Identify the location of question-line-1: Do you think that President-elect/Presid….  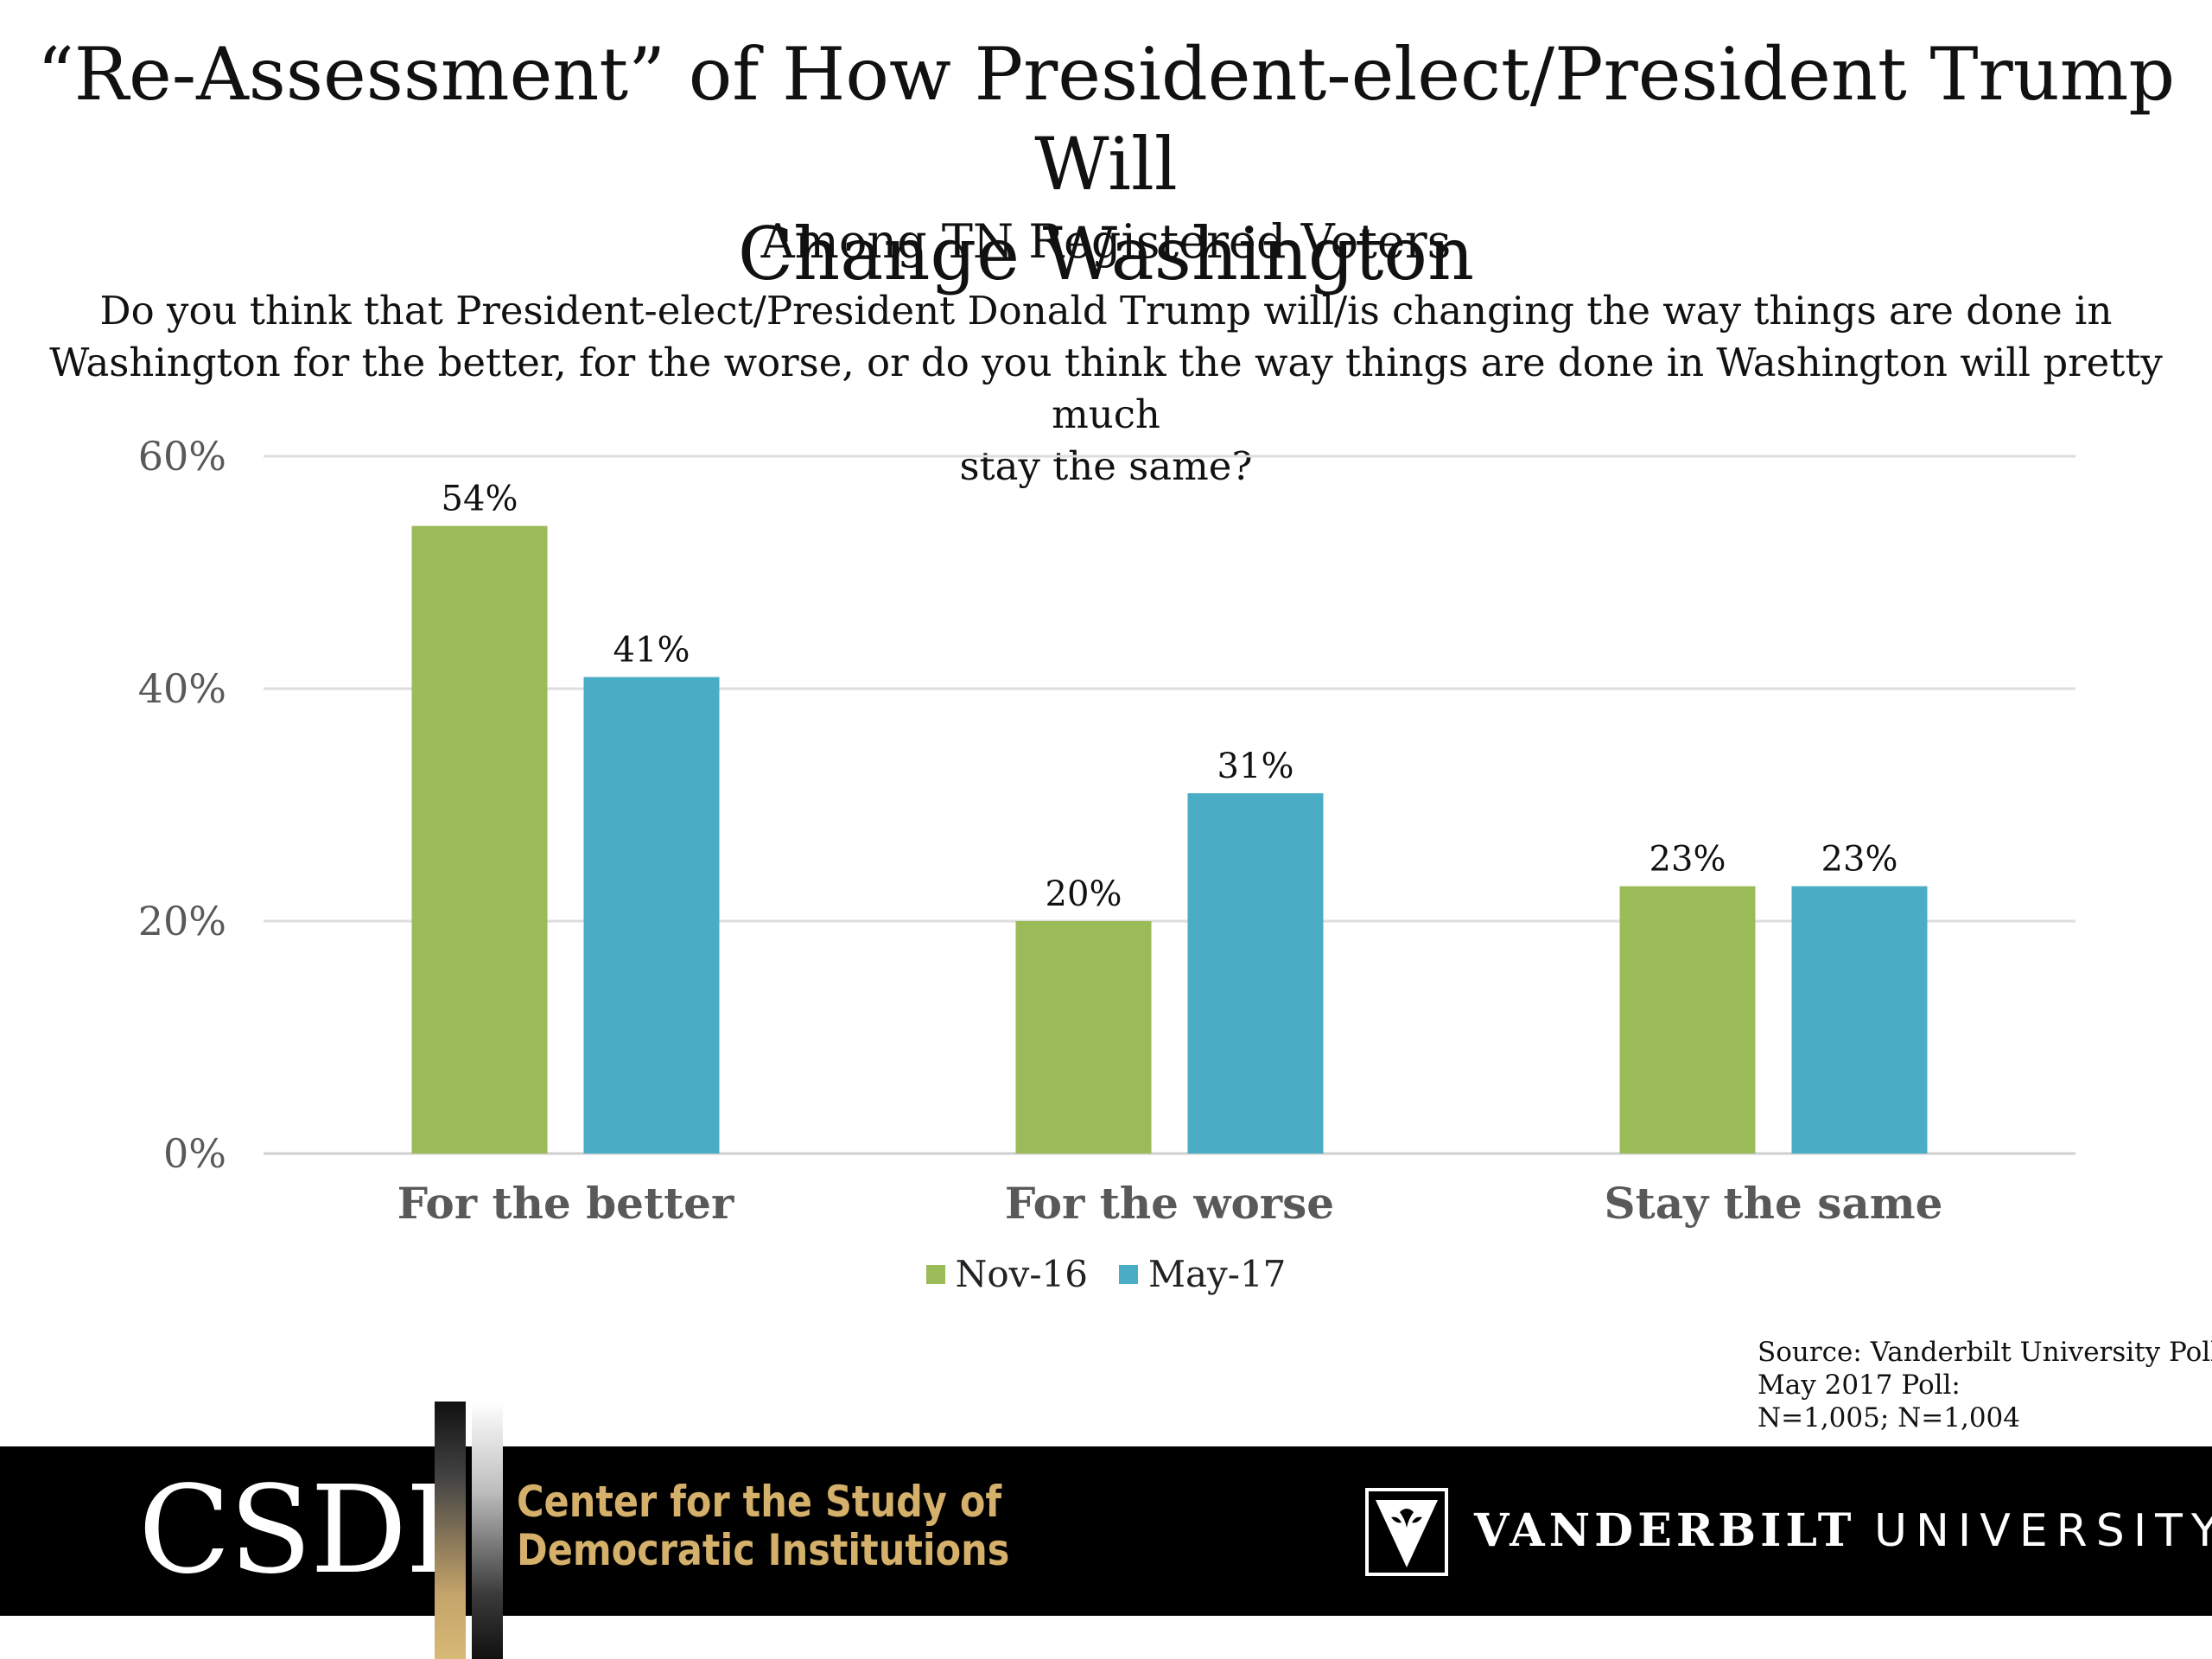
(1106, 311).